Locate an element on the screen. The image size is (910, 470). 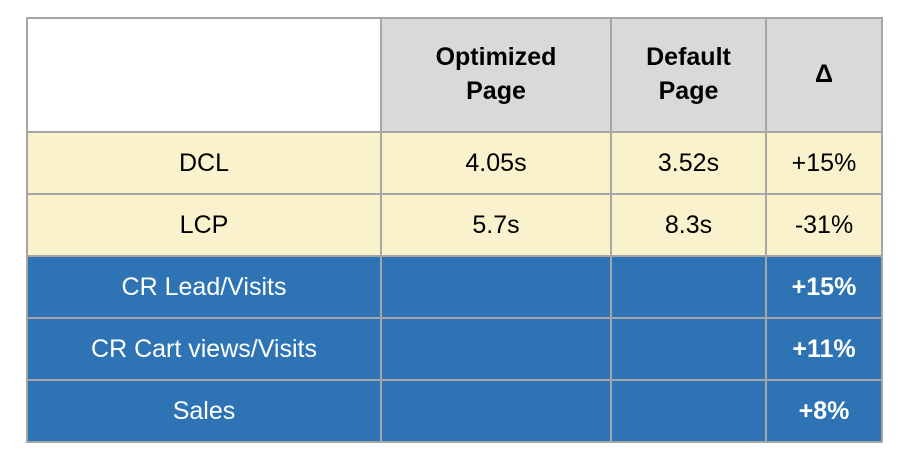
row-label: CR Cart views/Visits is located at coordinates (204, 349).